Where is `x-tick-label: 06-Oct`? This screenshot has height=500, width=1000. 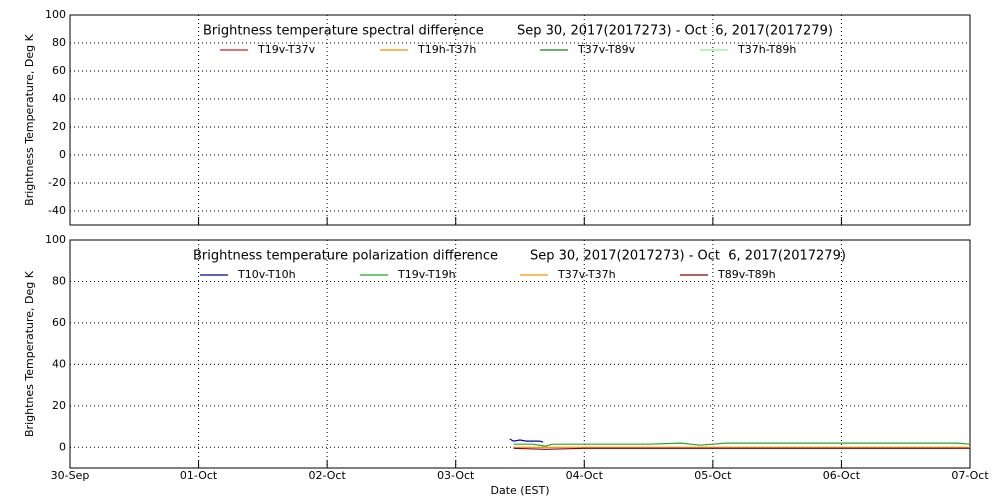 x-tick-label: 06-Oct is located at coordinates (842, 475).